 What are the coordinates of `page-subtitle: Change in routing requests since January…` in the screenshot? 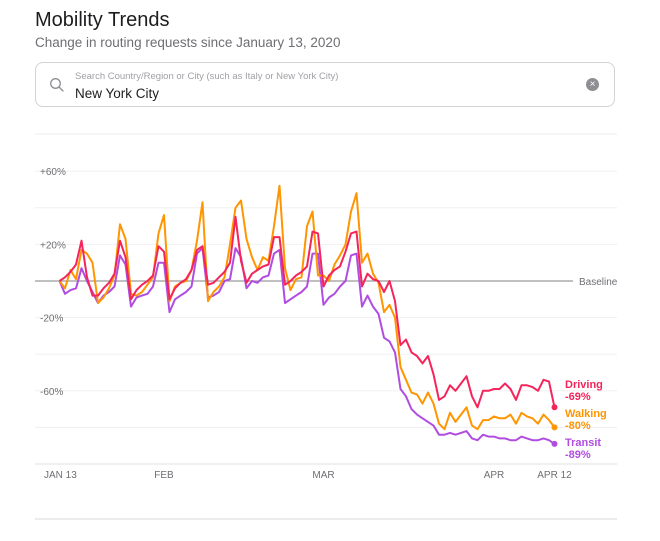 It's located at (188, 42).